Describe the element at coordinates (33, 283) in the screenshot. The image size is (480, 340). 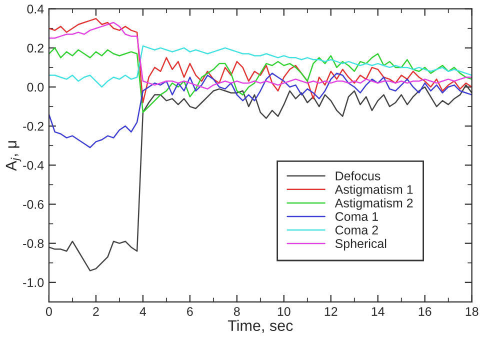
I see `y-tick-label: -1.0` at that location.